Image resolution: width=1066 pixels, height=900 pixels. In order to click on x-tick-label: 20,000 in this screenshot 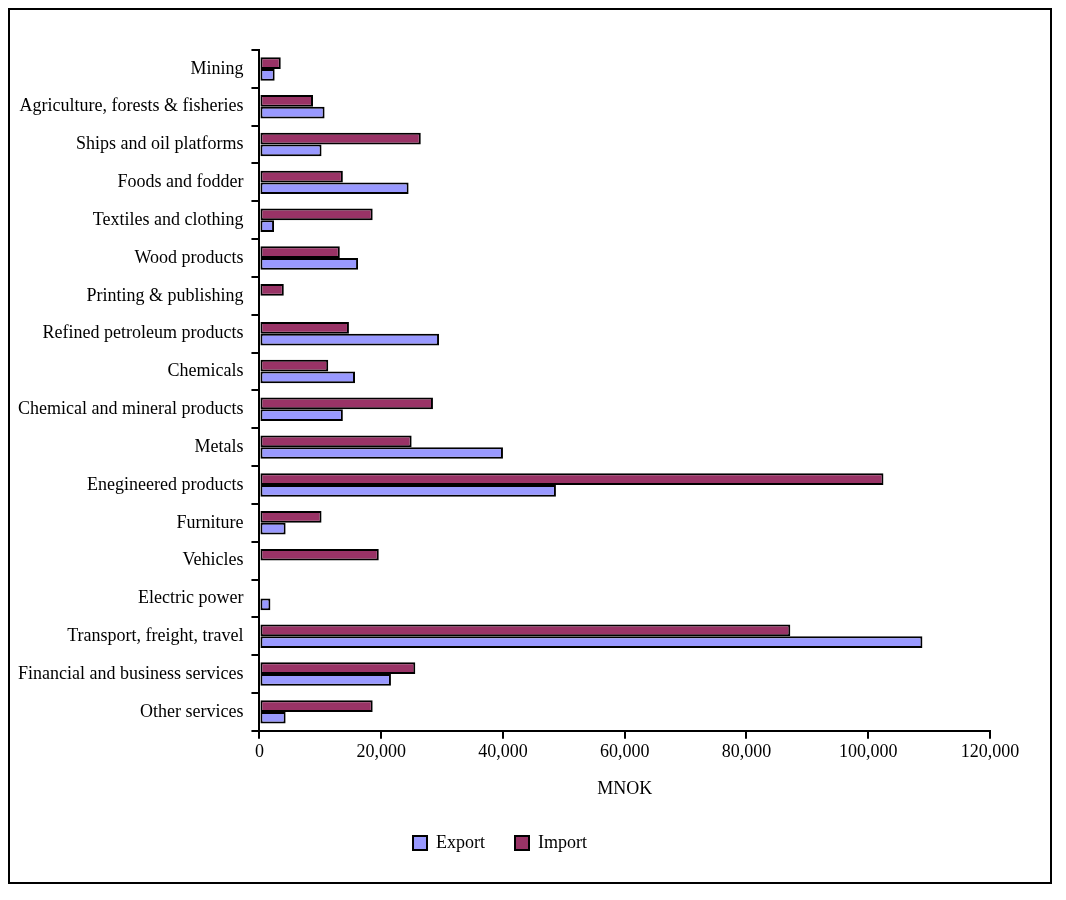, I will do `click(381, 751)`.